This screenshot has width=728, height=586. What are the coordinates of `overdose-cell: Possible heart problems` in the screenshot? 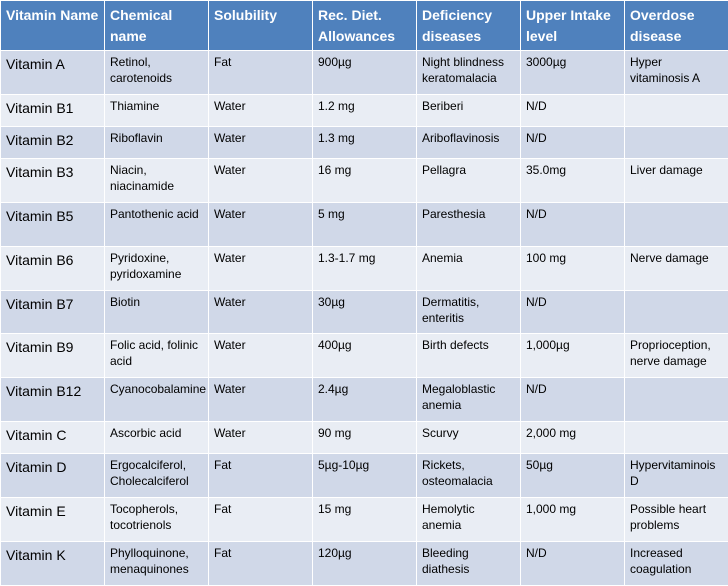 It's located at (676, 520).